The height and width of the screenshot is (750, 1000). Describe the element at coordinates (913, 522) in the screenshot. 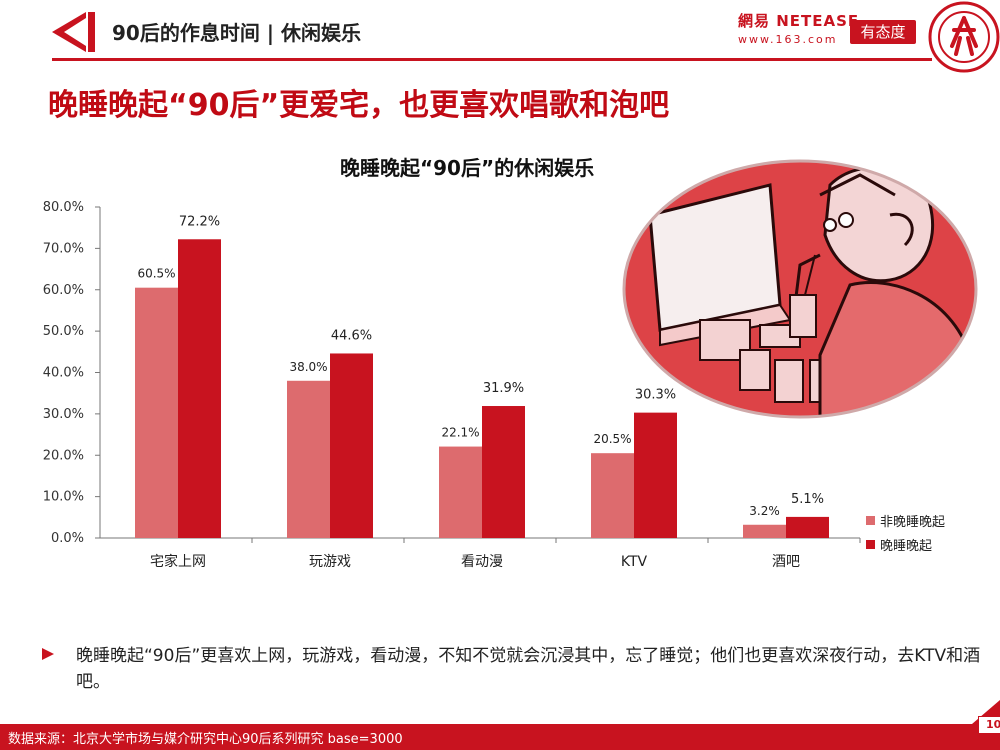

I see `legend-label-series-1: 非晚睡晚起` at that location.